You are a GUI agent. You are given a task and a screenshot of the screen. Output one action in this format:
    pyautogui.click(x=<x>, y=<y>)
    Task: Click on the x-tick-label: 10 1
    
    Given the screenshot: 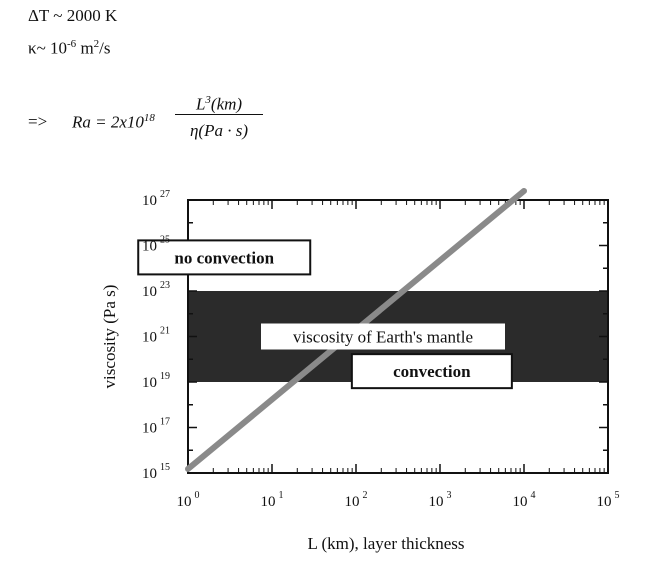 What is the action you would take?
    pyautogui.click(x=272, y=500)
    